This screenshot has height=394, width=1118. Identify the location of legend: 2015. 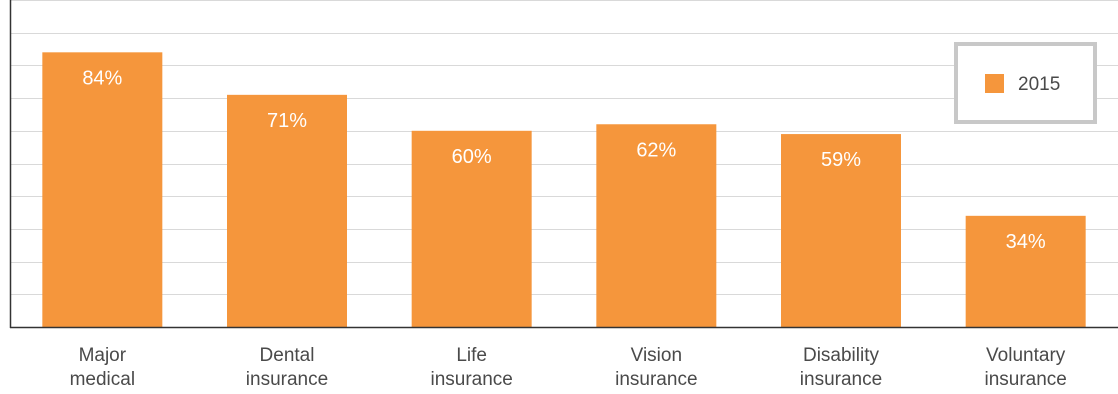
(1025, 83).